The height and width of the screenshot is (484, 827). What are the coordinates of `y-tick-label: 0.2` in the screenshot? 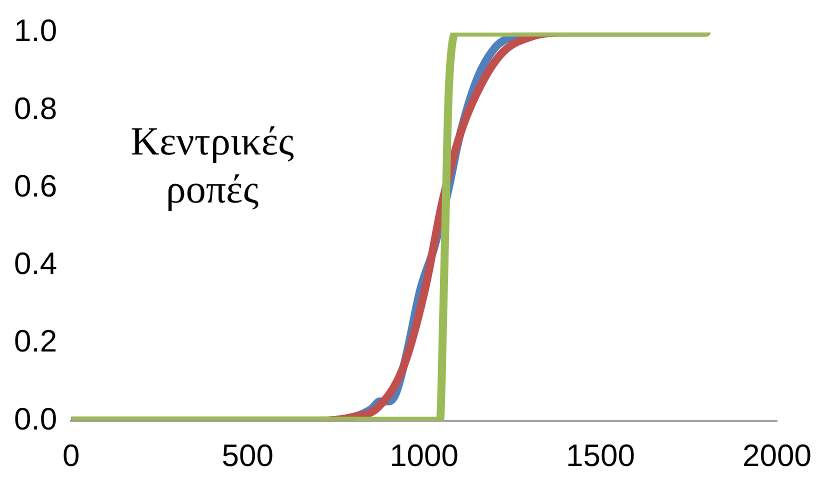 It's located at (36, 341).